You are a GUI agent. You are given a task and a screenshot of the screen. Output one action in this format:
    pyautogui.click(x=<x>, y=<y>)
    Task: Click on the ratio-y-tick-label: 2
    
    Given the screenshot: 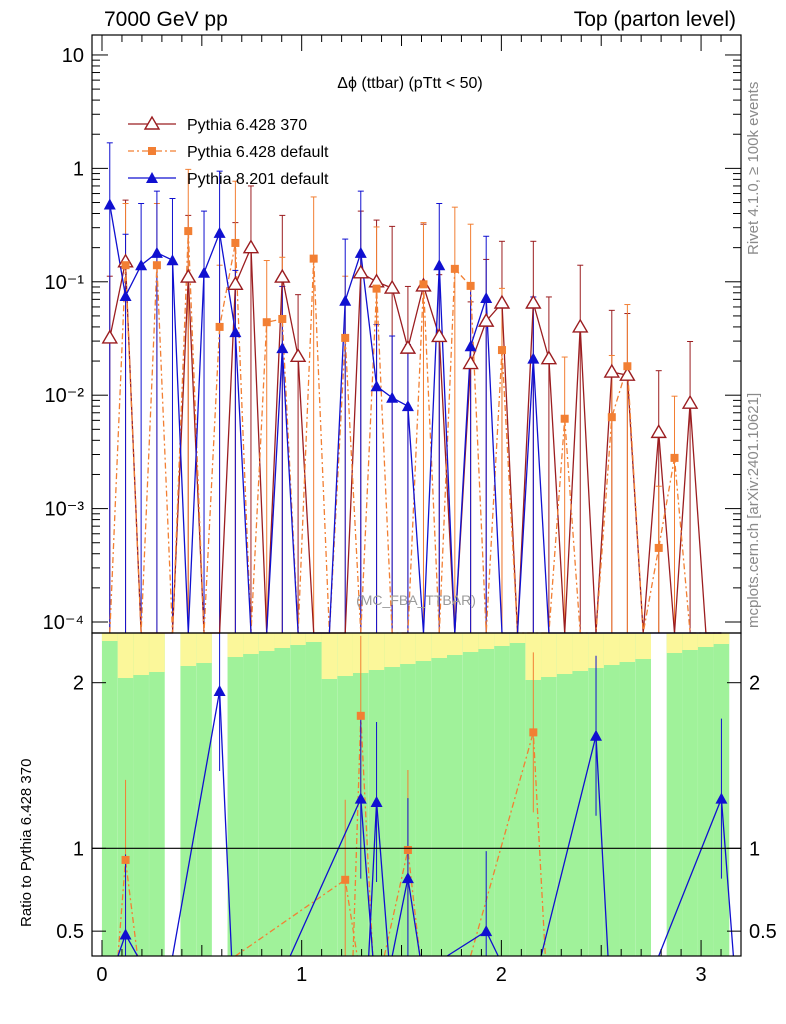 What is the action you would take?
    pyautogui.click(x=78, y=684)
    